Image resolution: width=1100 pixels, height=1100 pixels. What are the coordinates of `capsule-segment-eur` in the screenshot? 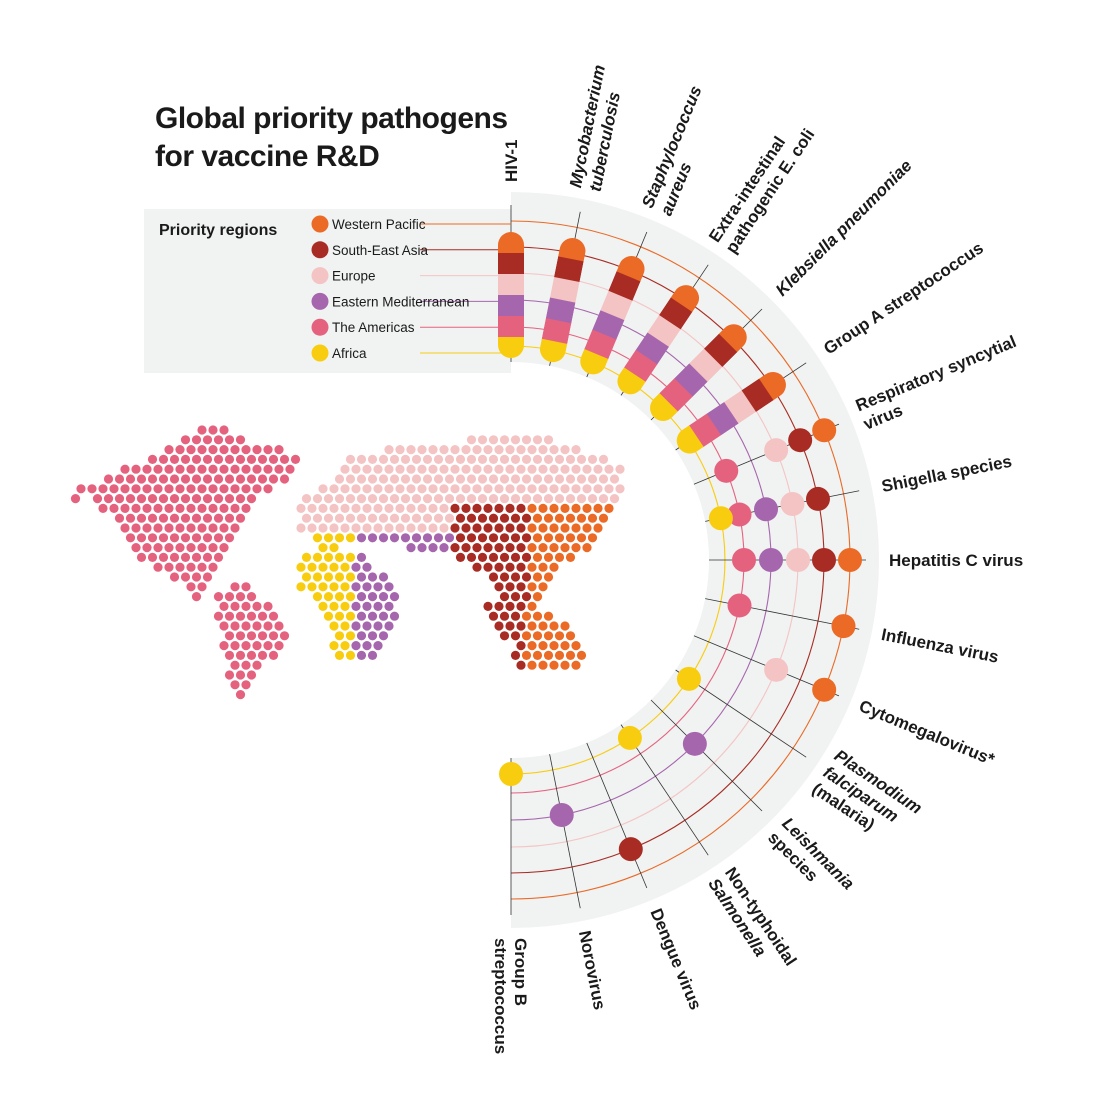 It's located at (705, 365).